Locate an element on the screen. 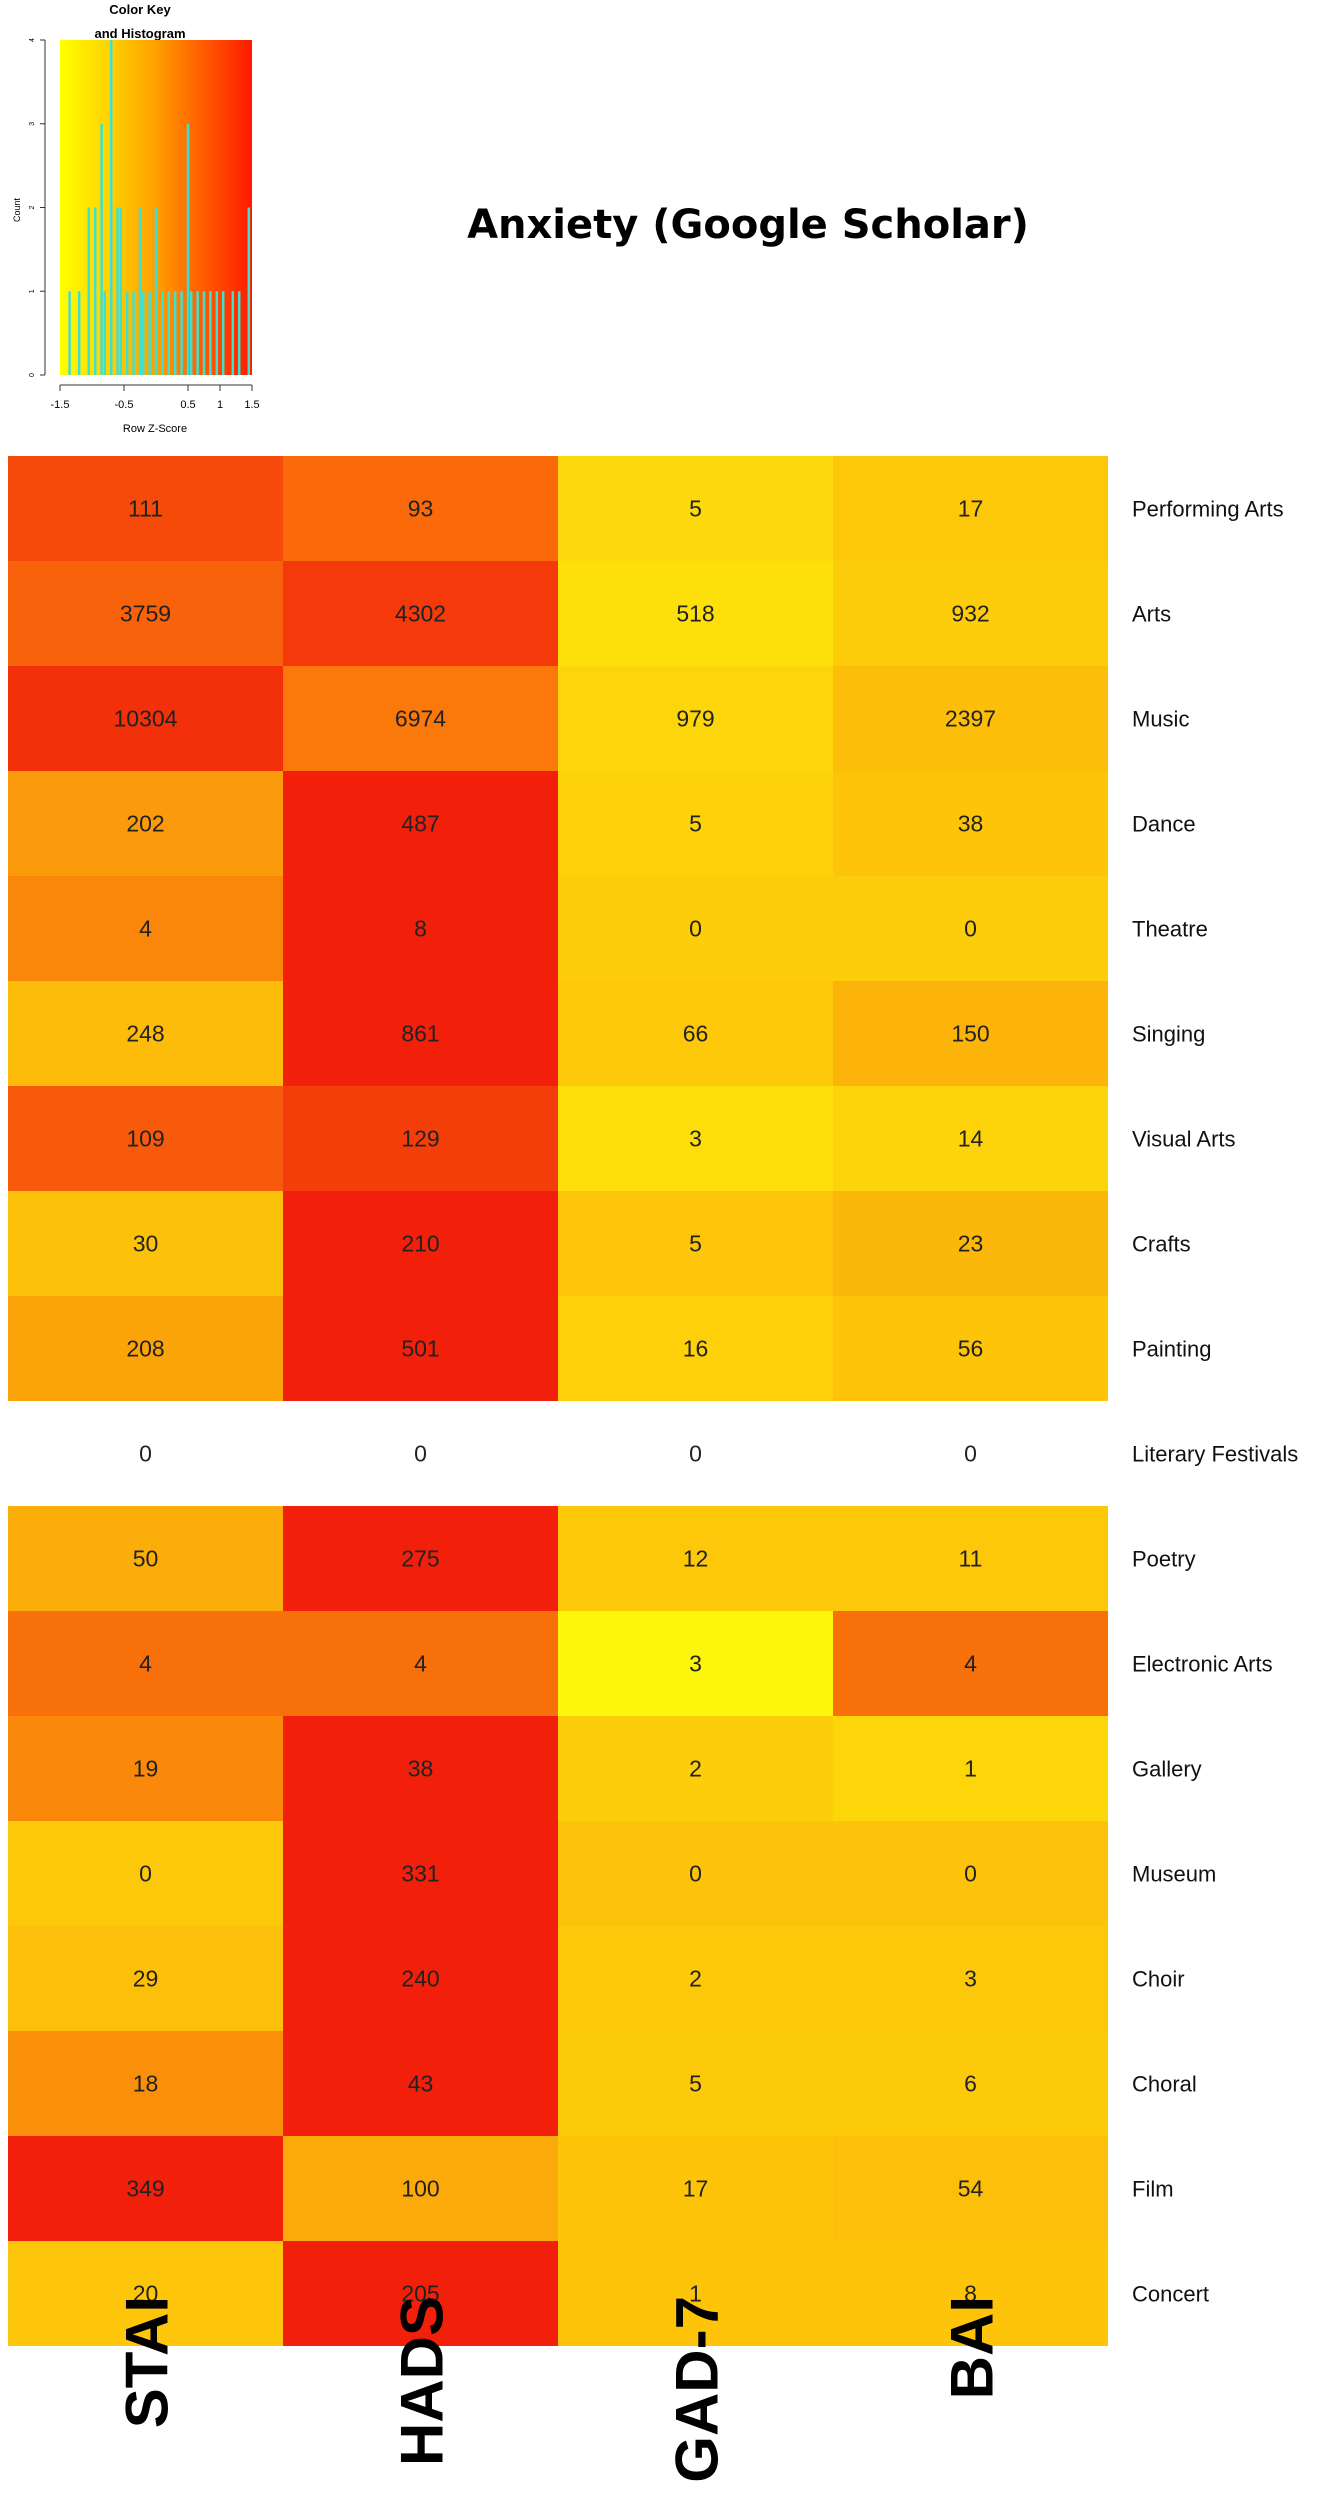 This screenshot has height=2500, width=1338. cell-value: 6 is located at coordinates (970, 2084).